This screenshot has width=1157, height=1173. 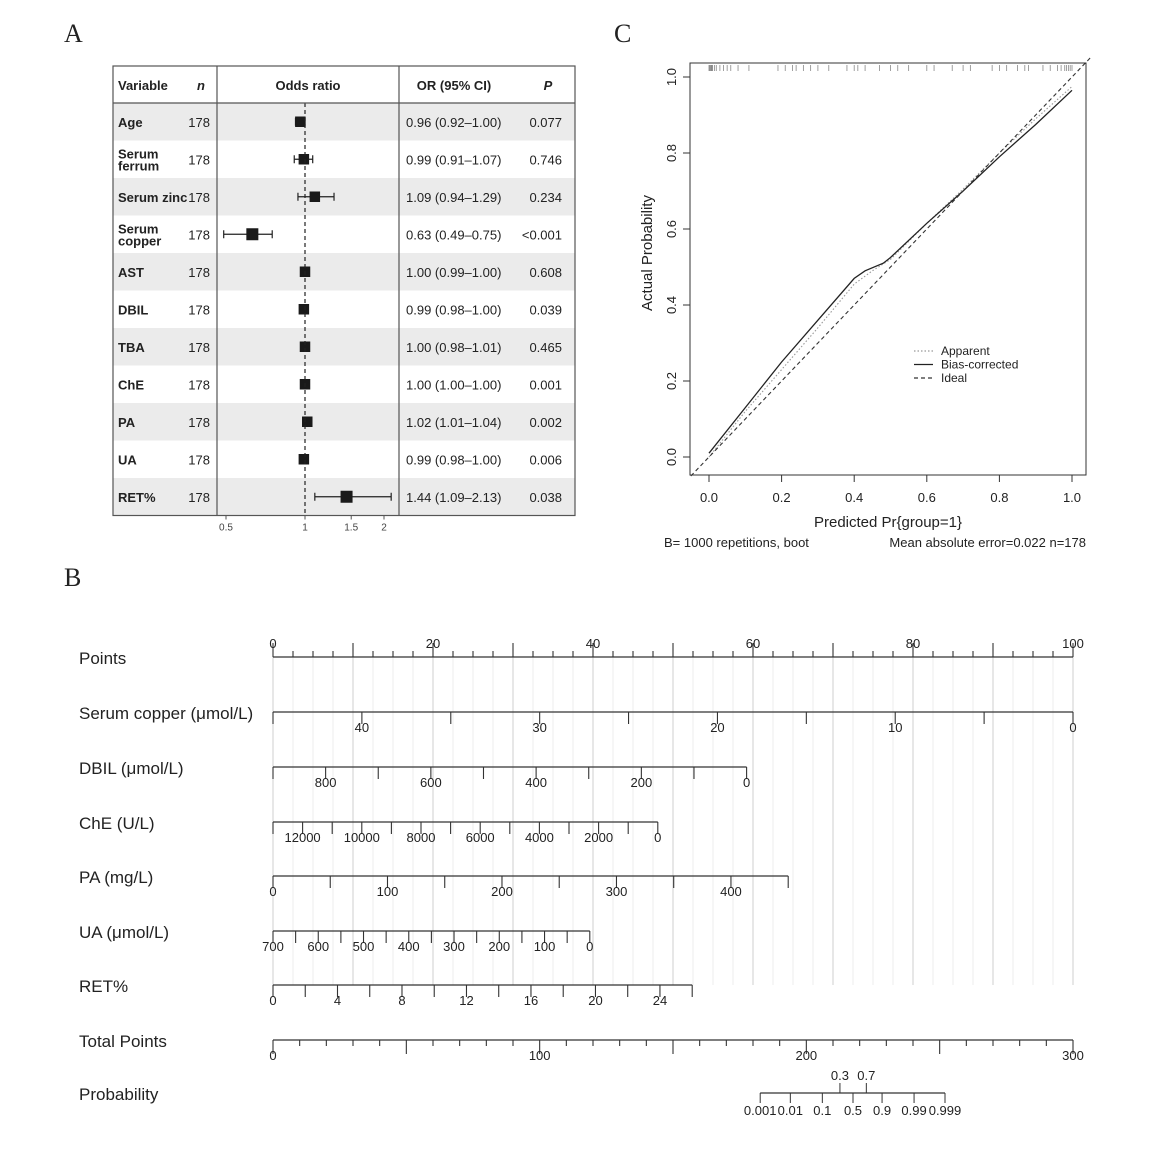 I want to click on scale-label: Points, so click(x=102, y=658).